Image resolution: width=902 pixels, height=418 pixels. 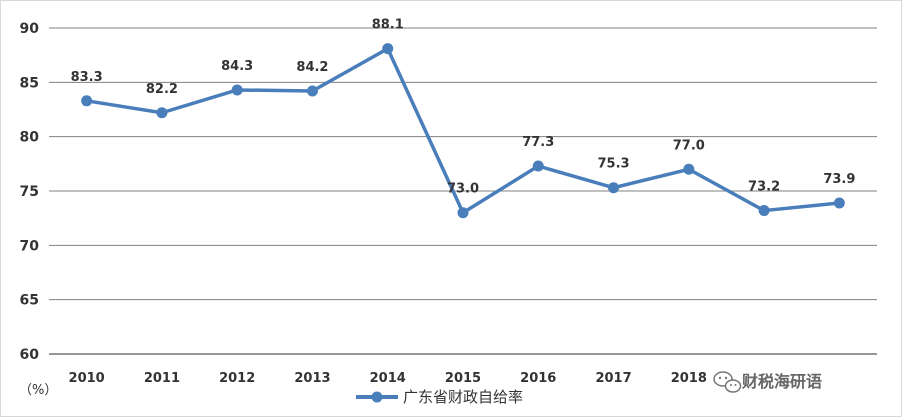 What do you see at coordinates (377, 397) in the screenshot?
I see `legend-dot-marker` at bounding box center [377, 397].